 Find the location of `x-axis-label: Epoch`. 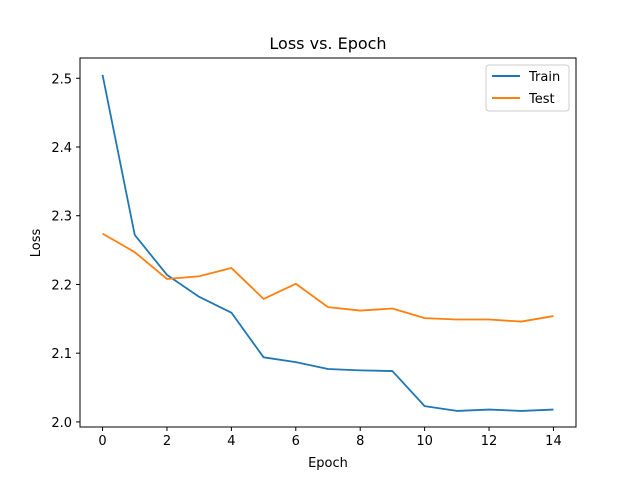

x-axis-label: Epoch is located at coordinates (328, 463).